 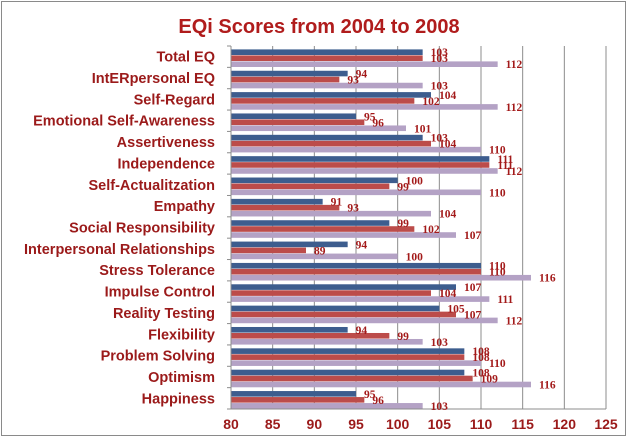 I want to click on data-label: 96, so click(x=378, y=401).